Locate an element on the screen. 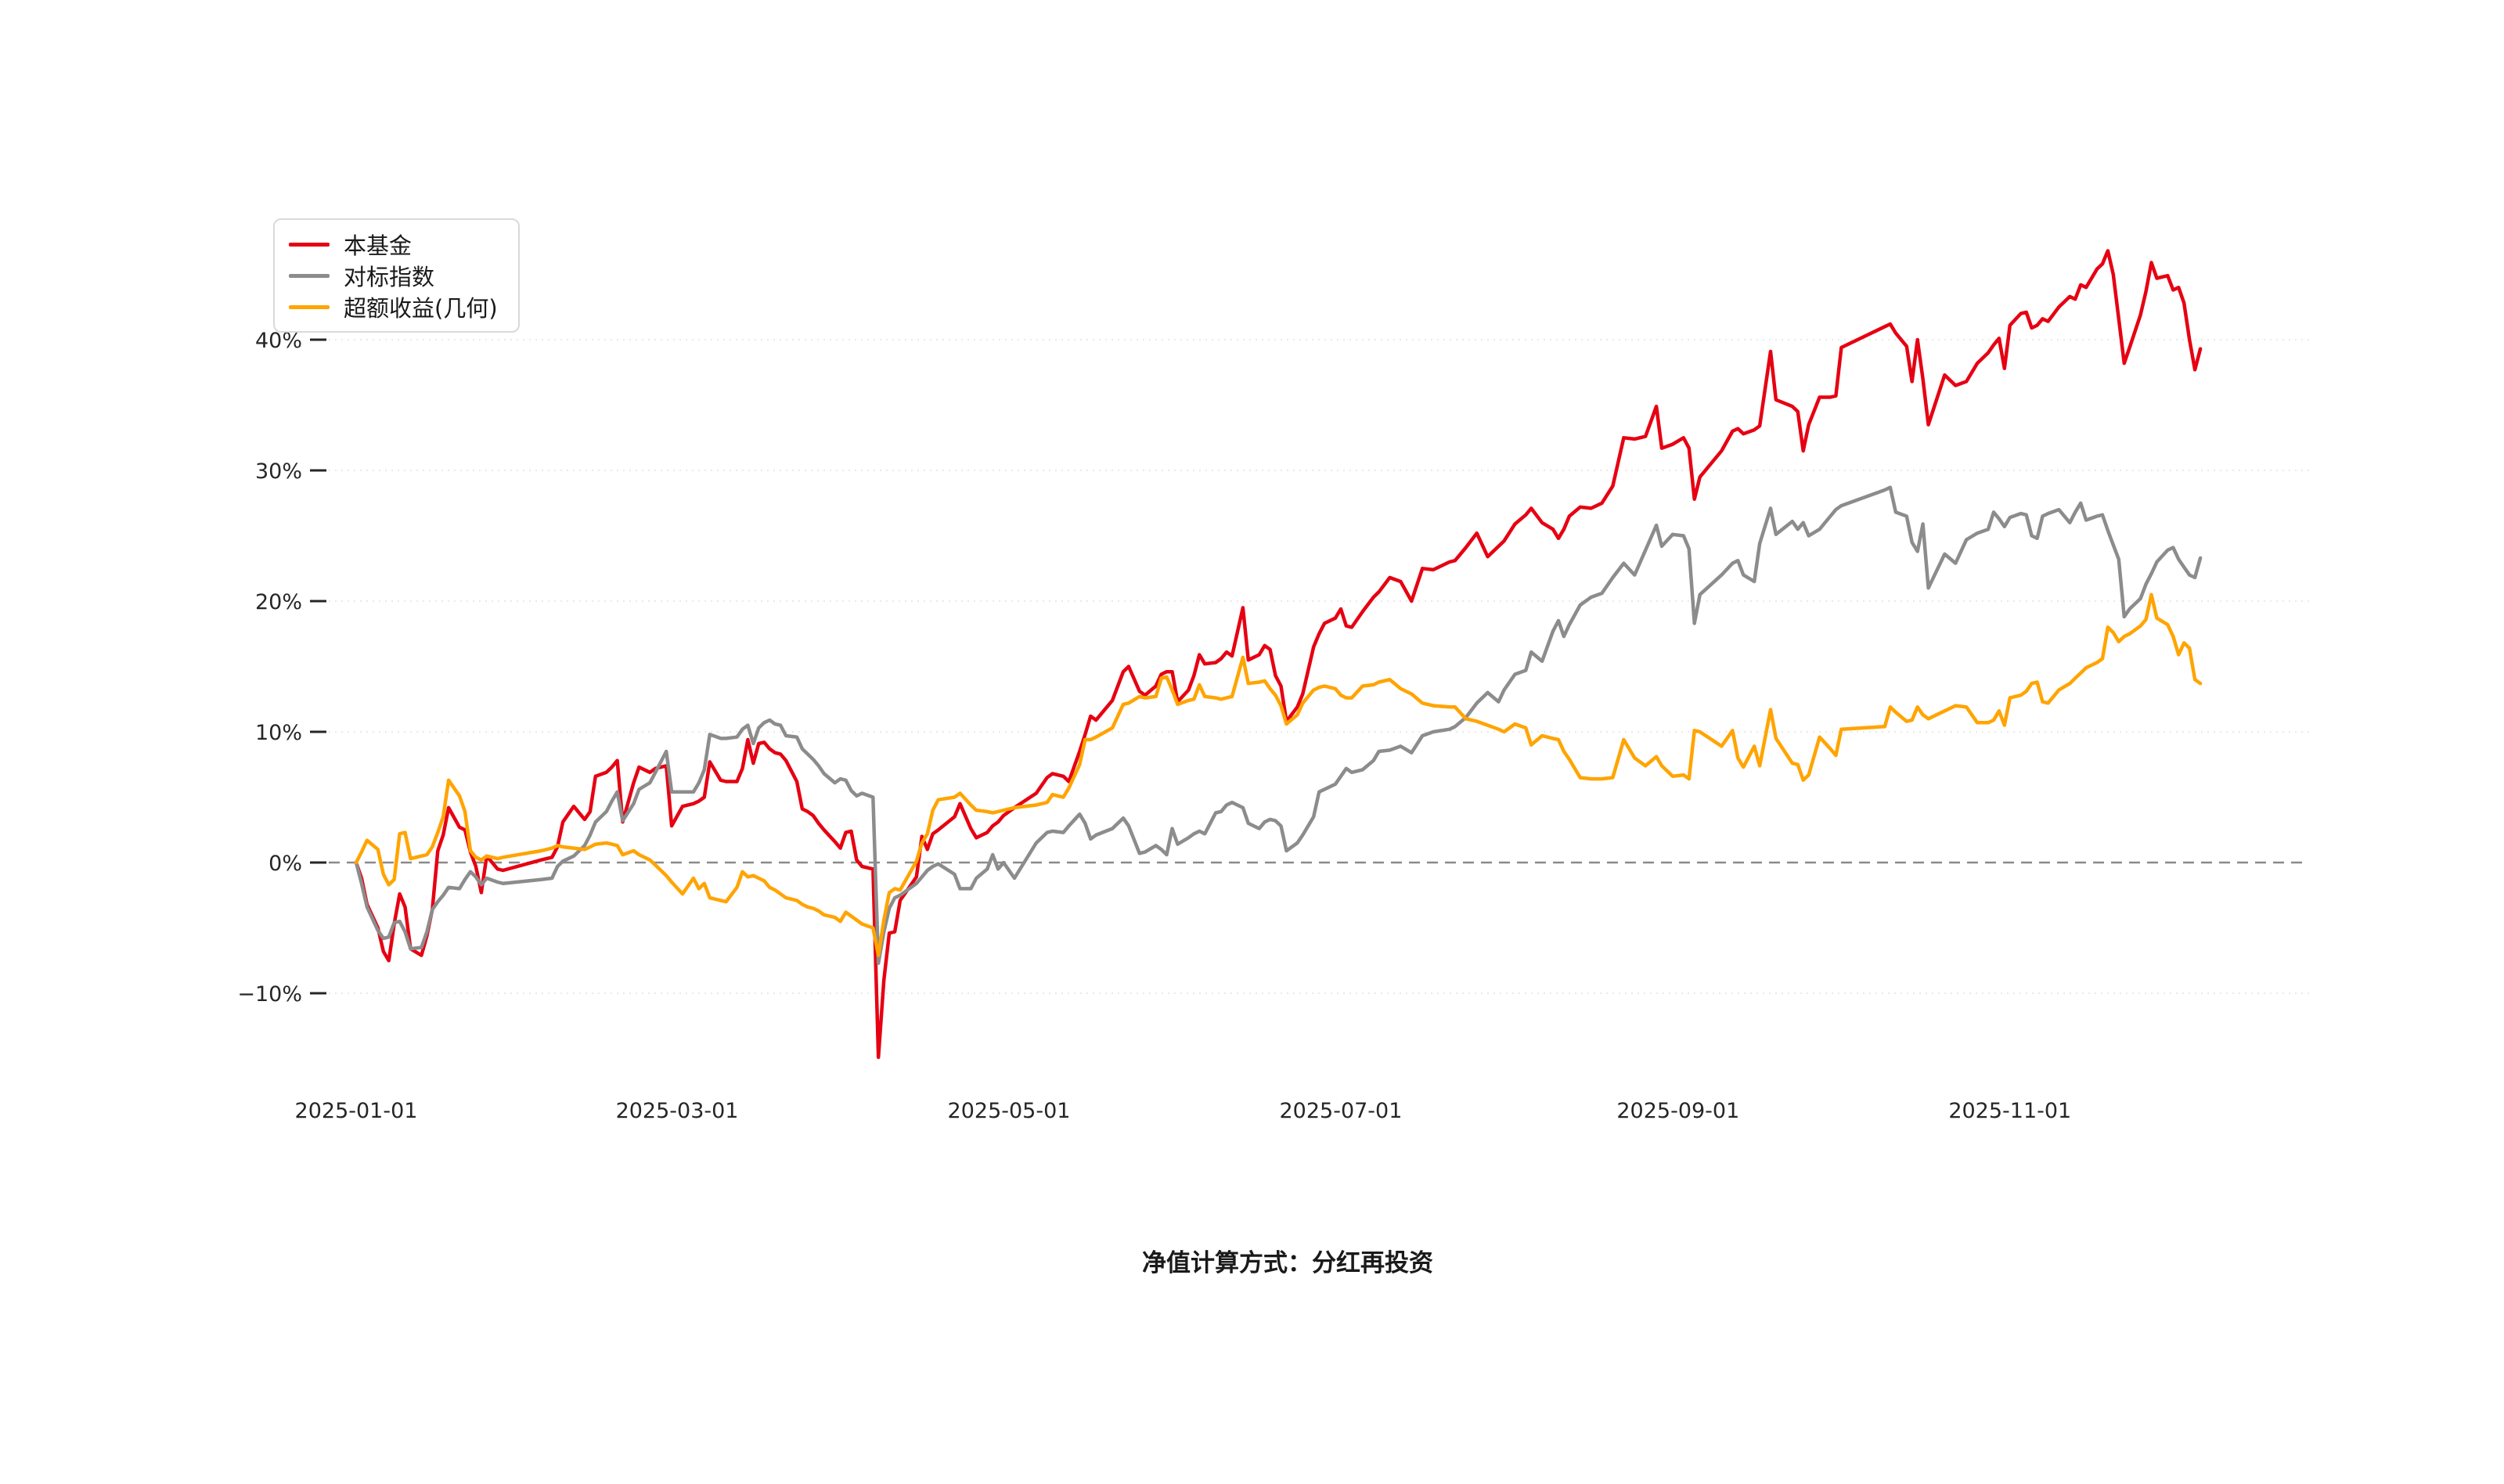 Image resolution: width=2504 pixels, height=1484 pixels. y-axis-tick-label: 40% is located at coordinates (278, 341).